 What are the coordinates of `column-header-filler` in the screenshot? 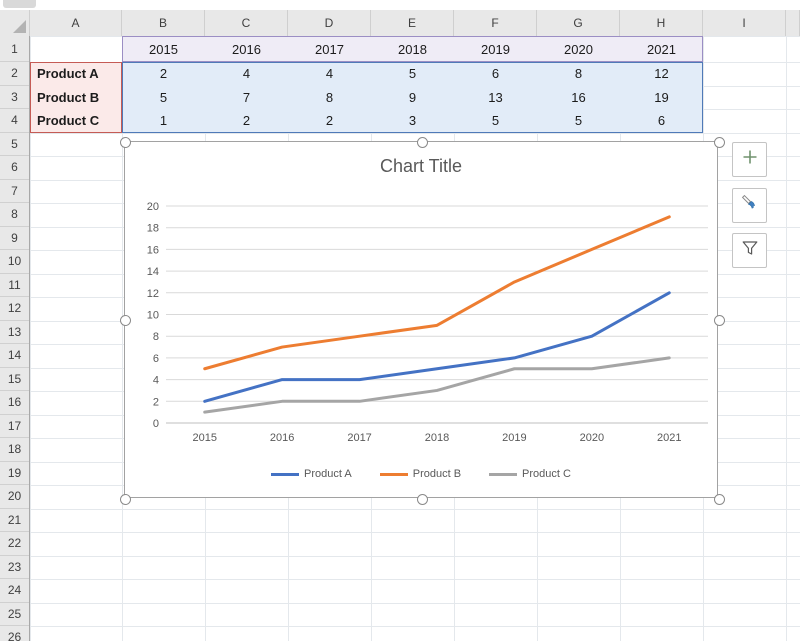 It's located at (793, 23).